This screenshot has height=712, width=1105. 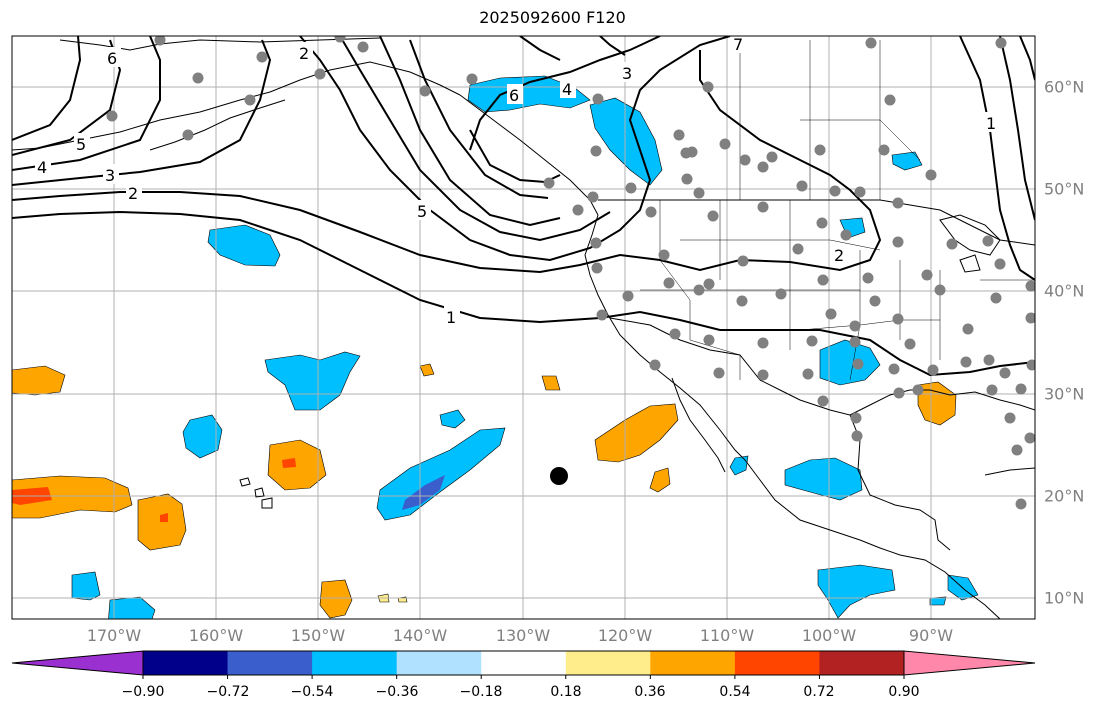 I want to click on colorbar-frame, so click(x=523, y=663).